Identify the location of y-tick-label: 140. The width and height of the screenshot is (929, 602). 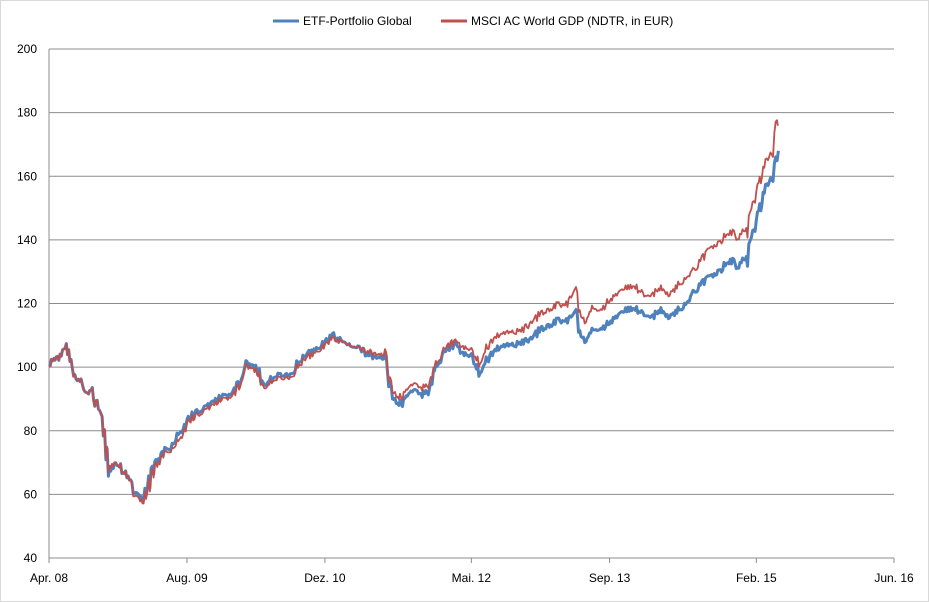
(27, 240).